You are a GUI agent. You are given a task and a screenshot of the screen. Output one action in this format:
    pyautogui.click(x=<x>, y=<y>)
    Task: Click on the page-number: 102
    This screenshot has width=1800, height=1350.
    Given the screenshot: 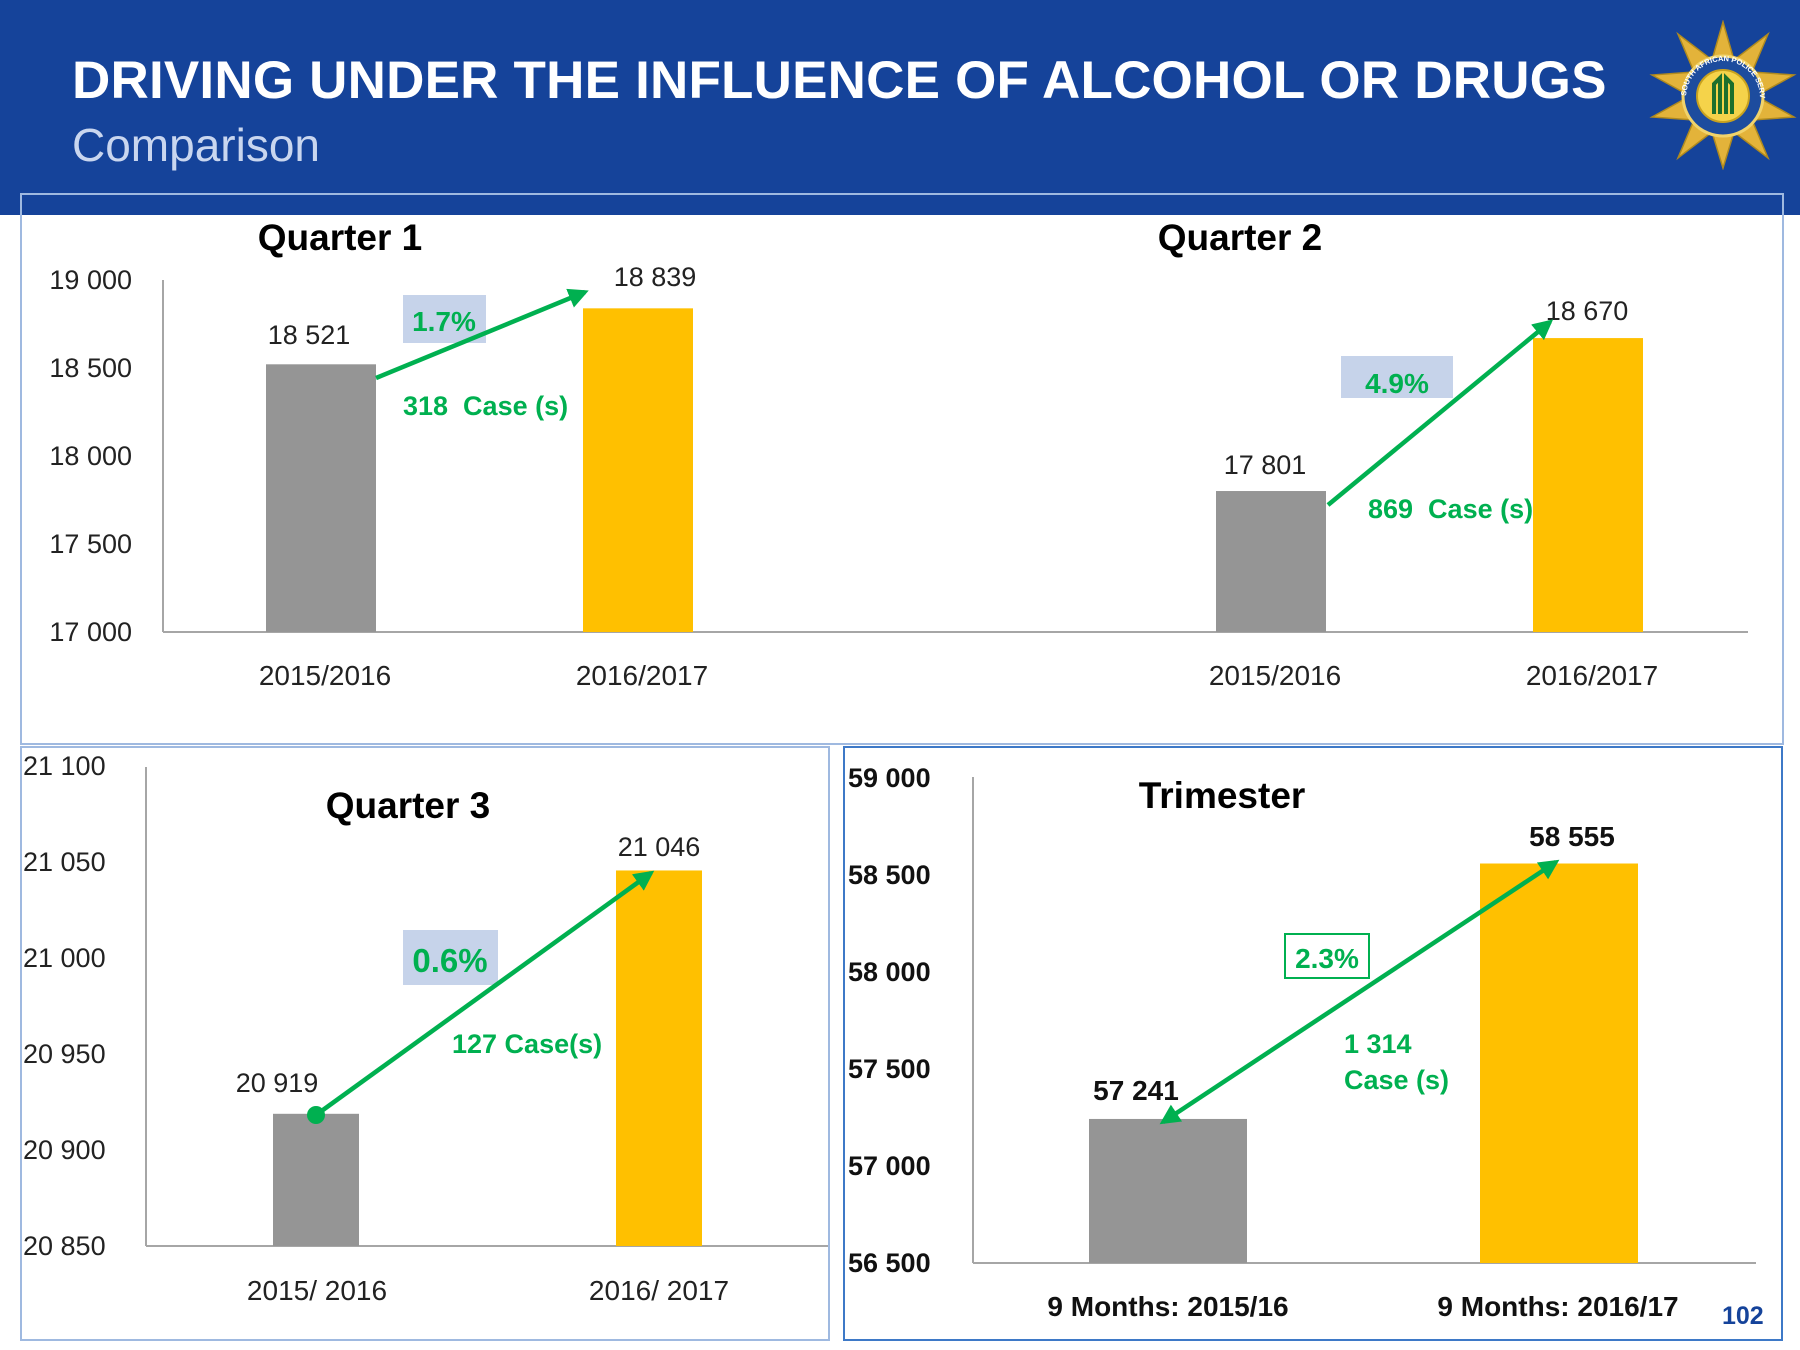 What is the action you would take?
    pyautogui.click(x=1743, y=1316)
    